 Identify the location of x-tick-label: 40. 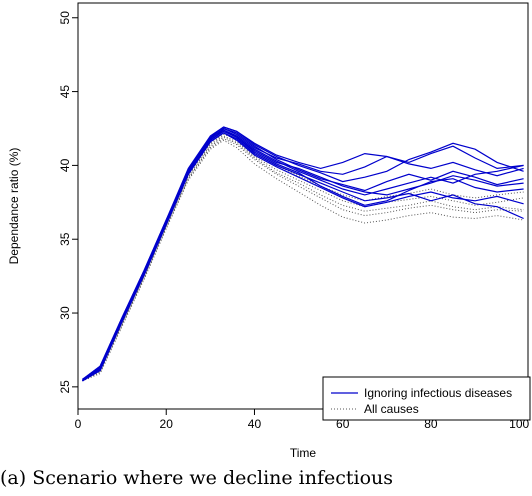
(255, 424).